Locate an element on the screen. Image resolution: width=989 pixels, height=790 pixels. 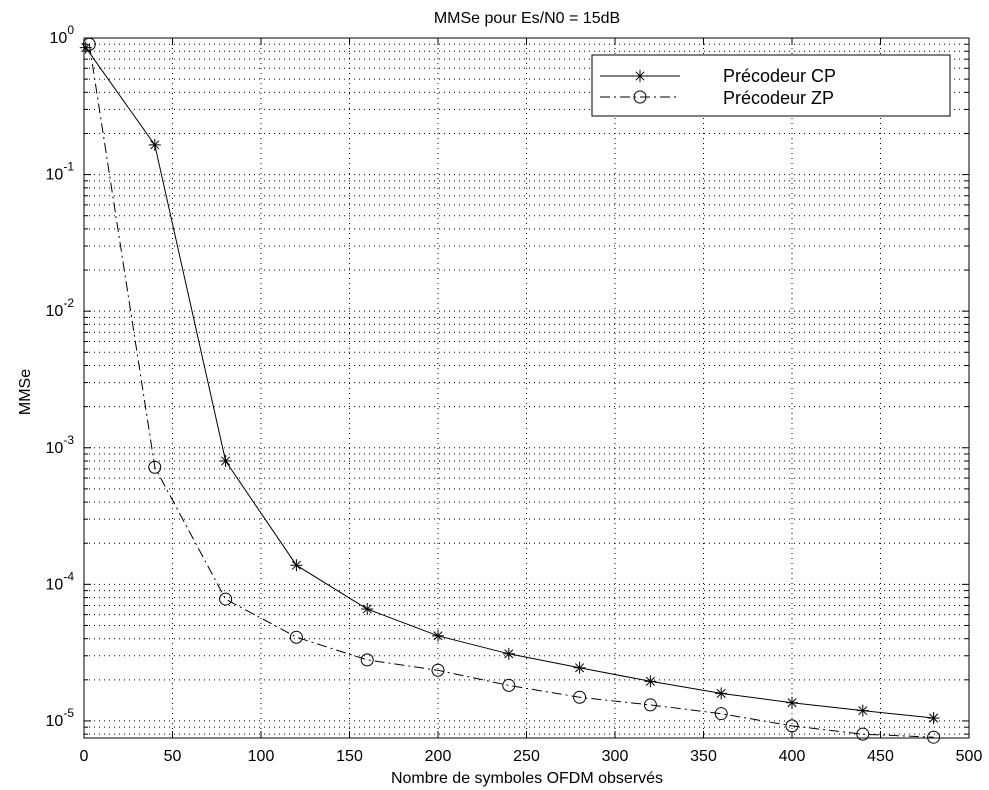
y-tick-label: 10⁻¹ is located at coordinates (60, 172).